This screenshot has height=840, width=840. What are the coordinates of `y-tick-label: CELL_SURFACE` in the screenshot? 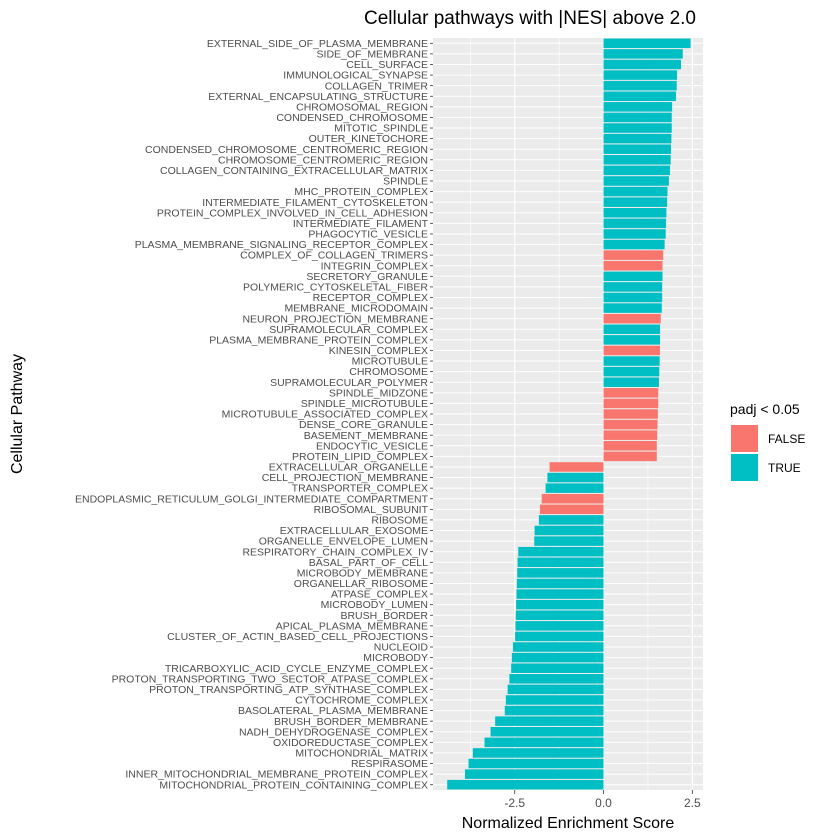 It's located at (387, 65).